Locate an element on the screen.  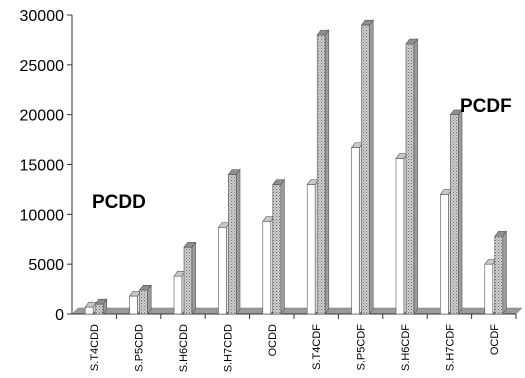
y-tick-label: 10000 is located at coordinates (42, 215).